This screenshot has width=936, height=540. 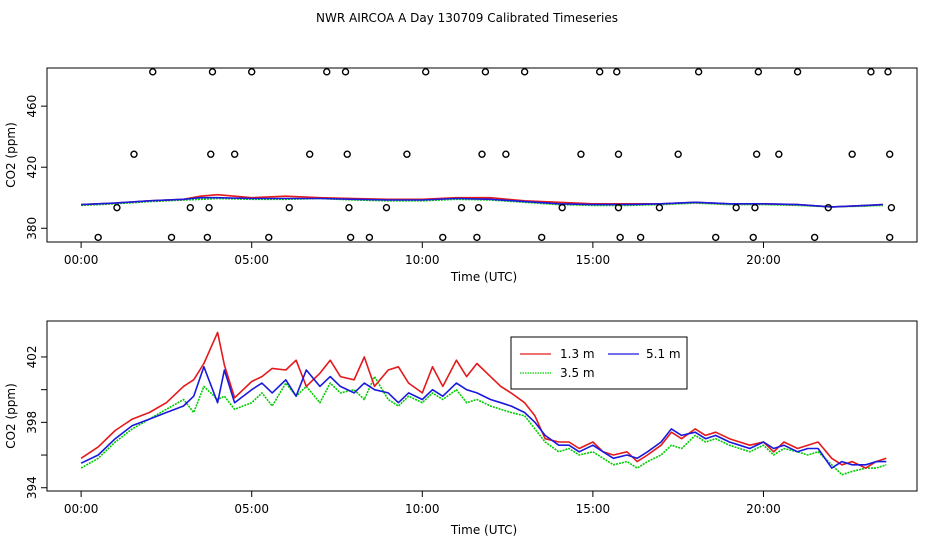 I want to click on y-tick-label: 380, so click(x=32, y=228).